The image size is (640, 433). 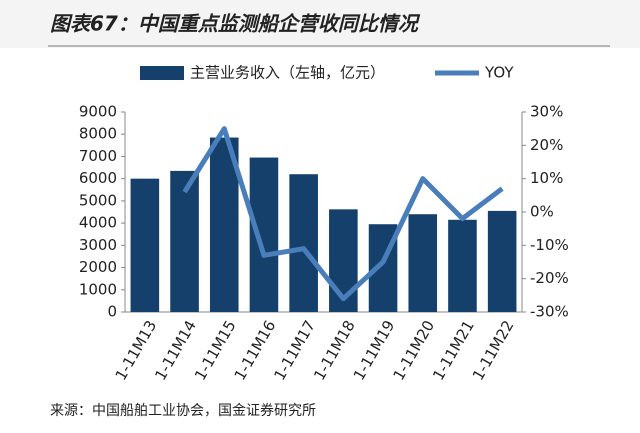 I want to click on y-tick-label: 1000, so click(x=98, y=289).